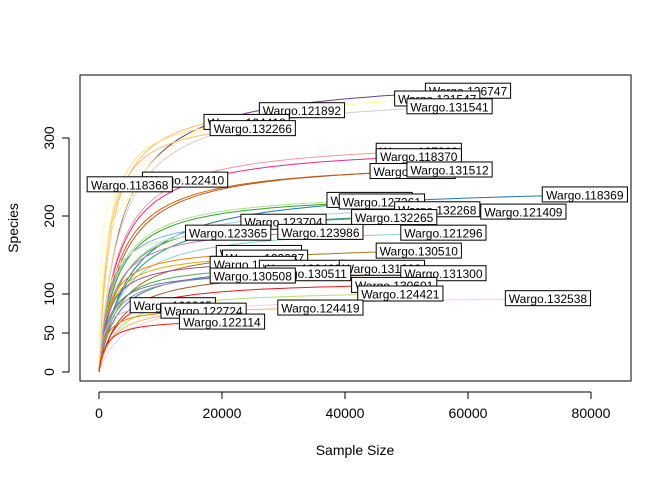 This screenshot has width=672, height=485. I want to click on y-axis: 0 50 100 200 300, so click(55, 251).